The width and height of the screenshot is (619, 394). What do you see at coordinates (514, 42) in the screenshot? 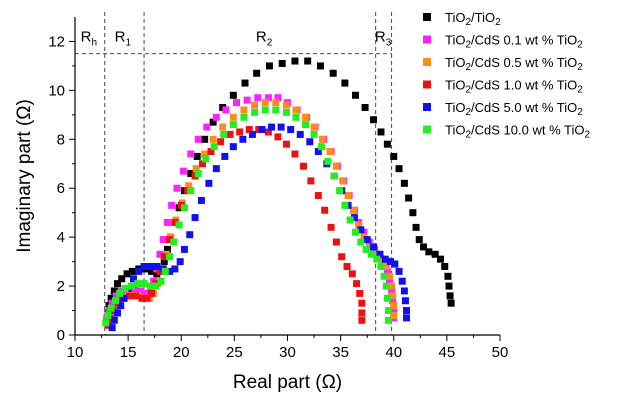
I see `legend-label: TiO2/CdS 0.1 wt % TiO2` at bounding box center [514, 42].